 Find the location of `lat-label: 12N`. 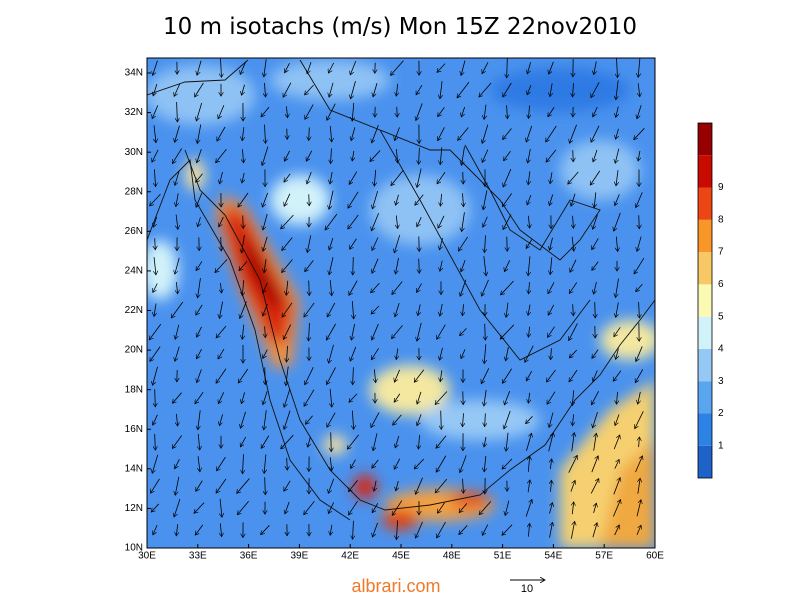

lat-label: 12N is located at coordinates (134, 508).